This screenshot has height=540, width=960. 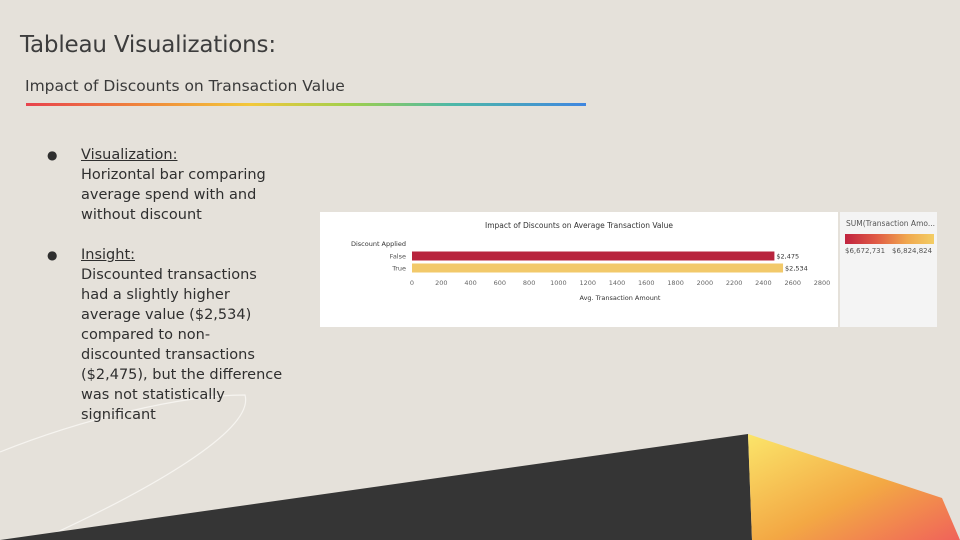 What do you see at coordinates (763, 283) in the screenshot?
I see `x-tick-label: 2400` at bounding box center [763, 283].